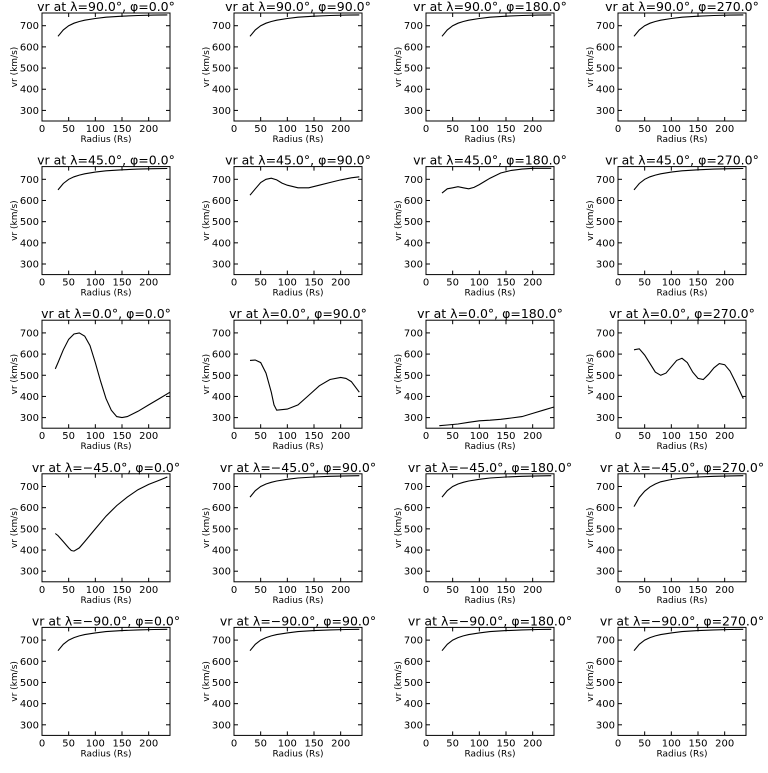 This screenshot has height=773, width=768. I want to click on subplot-title: vr at λ=−90.0°, φ=270.0°, so click(682, 620).